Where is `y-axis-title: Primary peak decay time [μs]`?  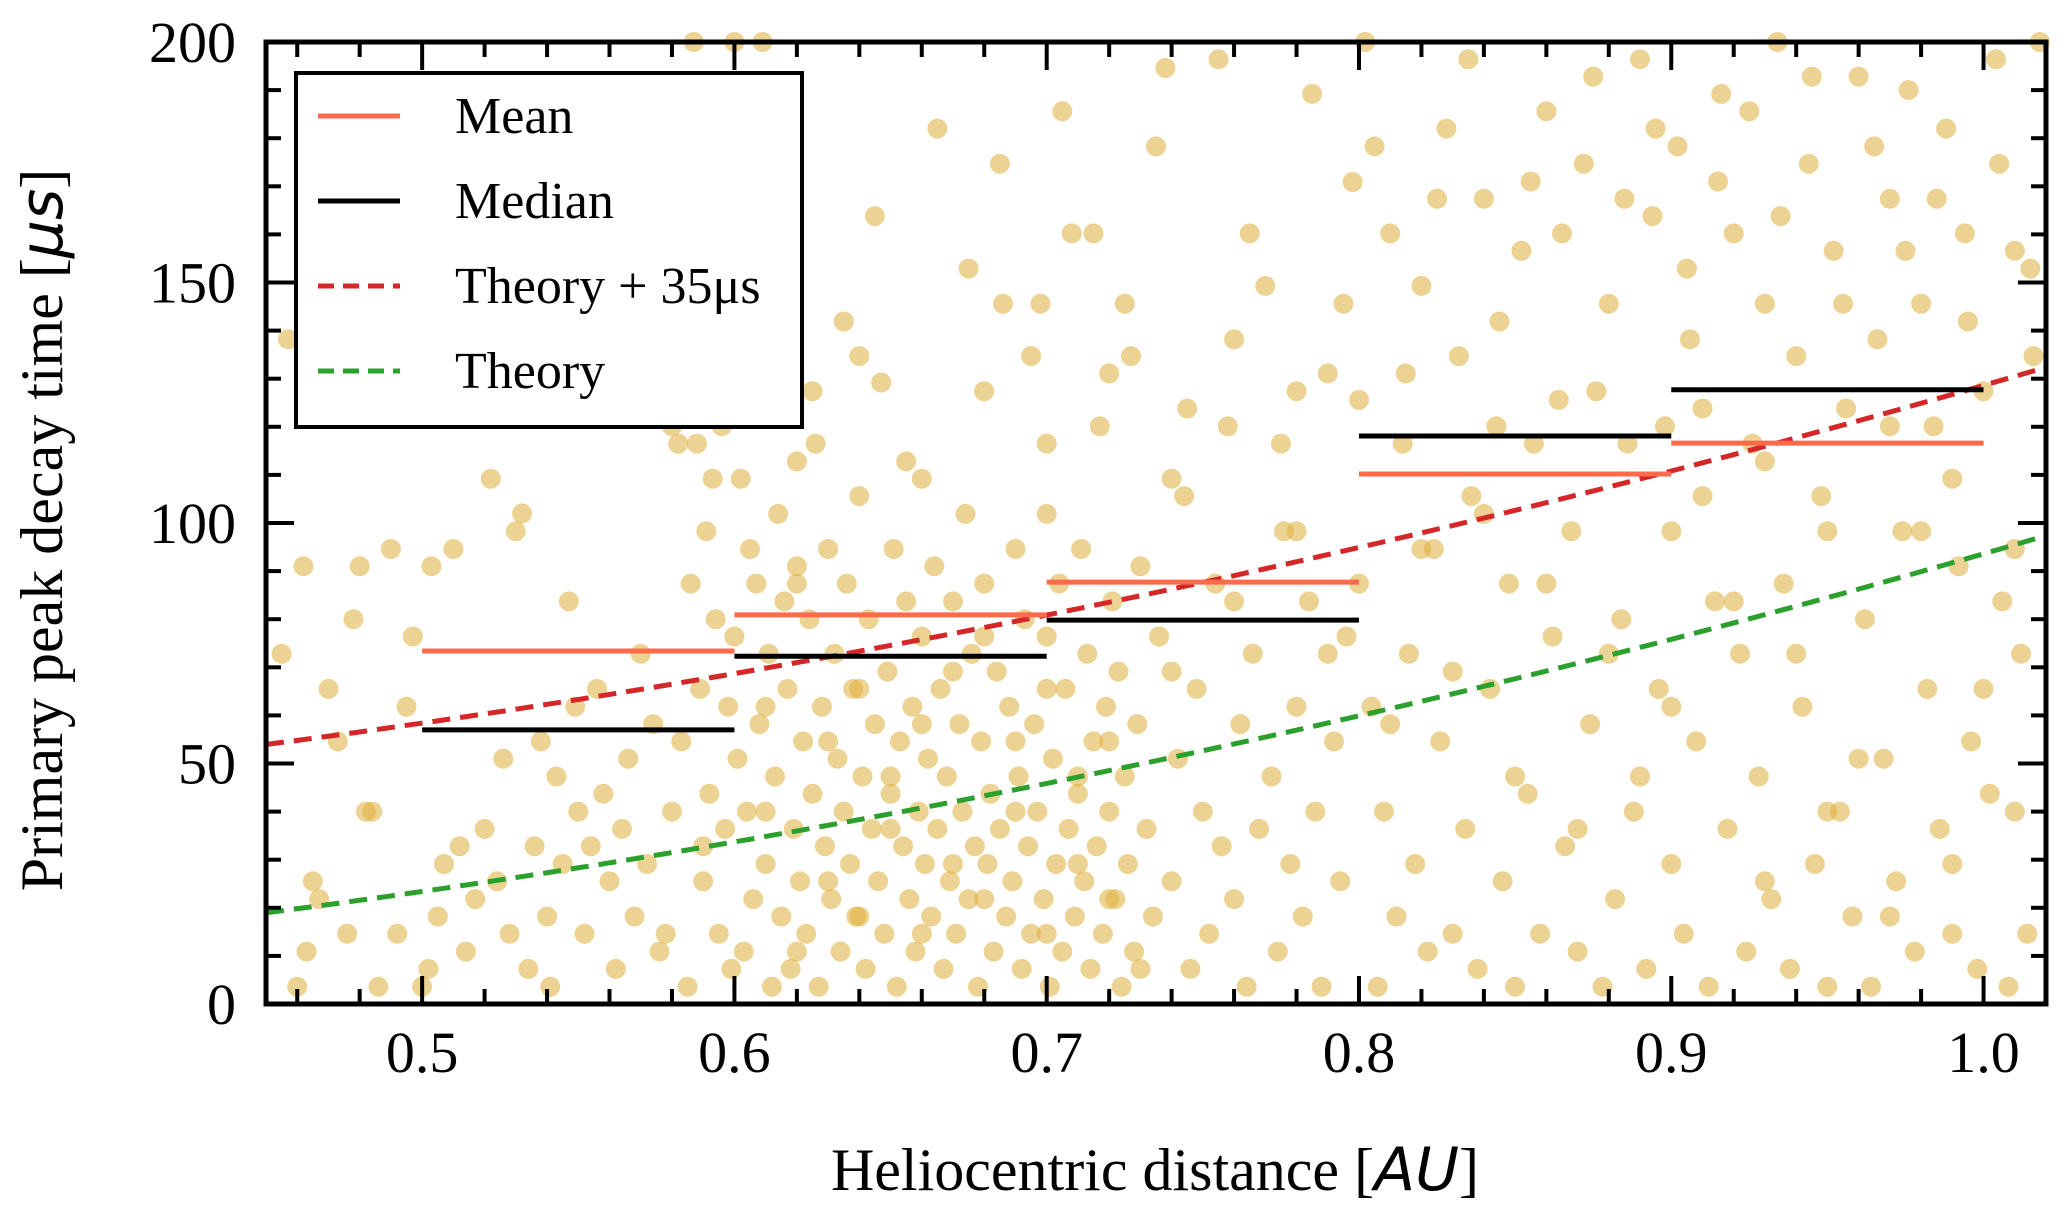
y-axis-title: Primary peak decay time [μs] is located at coordinates (42, 530).